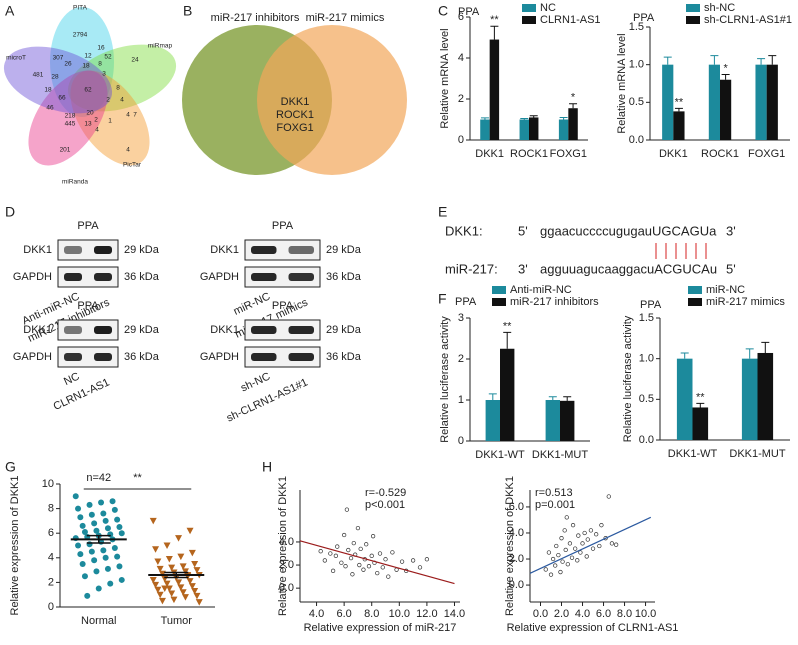 The width and height of the screenshot is (798, 645). Describe the element at coordinates (98, 621) in the screenshot. I see `x-tick-label: Normal` at that location.